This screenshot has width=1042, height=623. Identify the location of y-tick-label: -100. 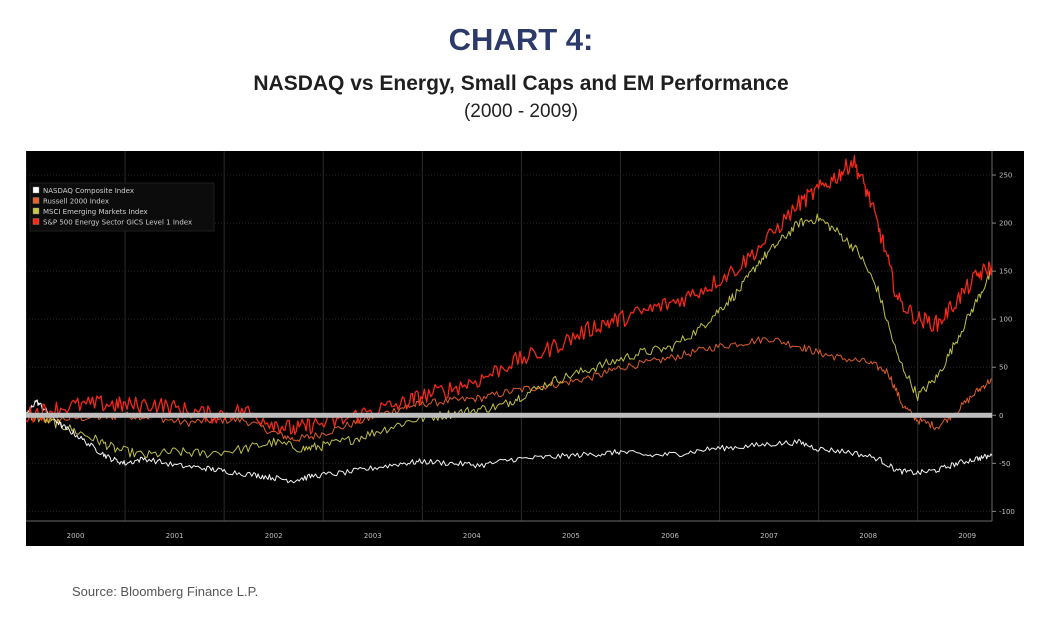
(1007, 512).